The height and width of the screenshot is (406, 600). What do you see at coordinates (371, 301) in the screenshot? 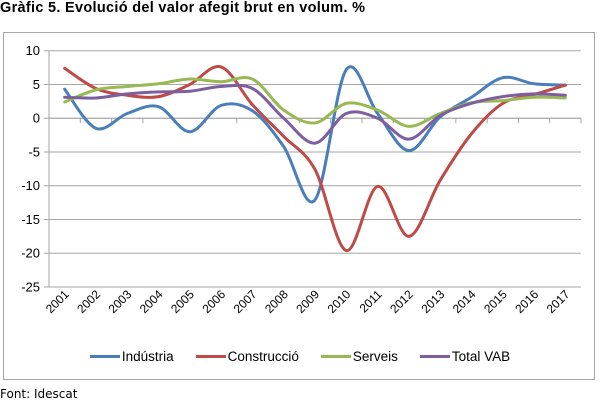
I see `x-tick-label: 2011` at bounding box center [371, 301].